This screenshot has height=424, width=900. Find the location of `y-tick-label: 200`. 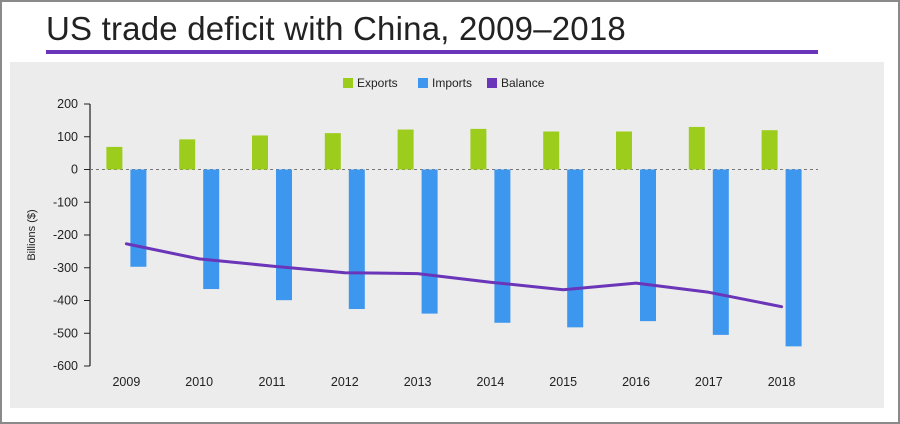

y-tick-label: 200 is located at coordinates (67, 104).